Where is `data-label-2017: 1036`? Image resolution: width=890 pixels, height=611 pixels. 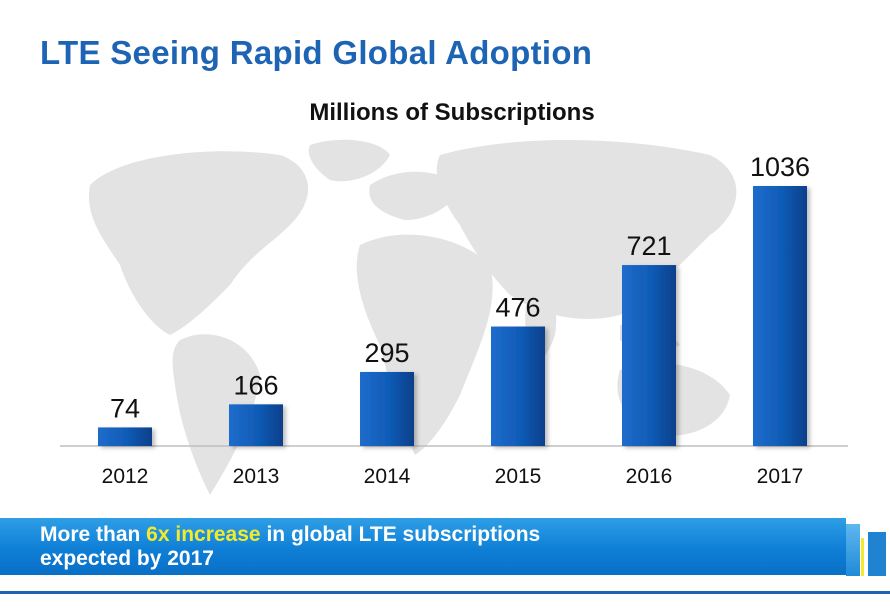 data-label-2017: 1036 is located at coordinates (780, 167).